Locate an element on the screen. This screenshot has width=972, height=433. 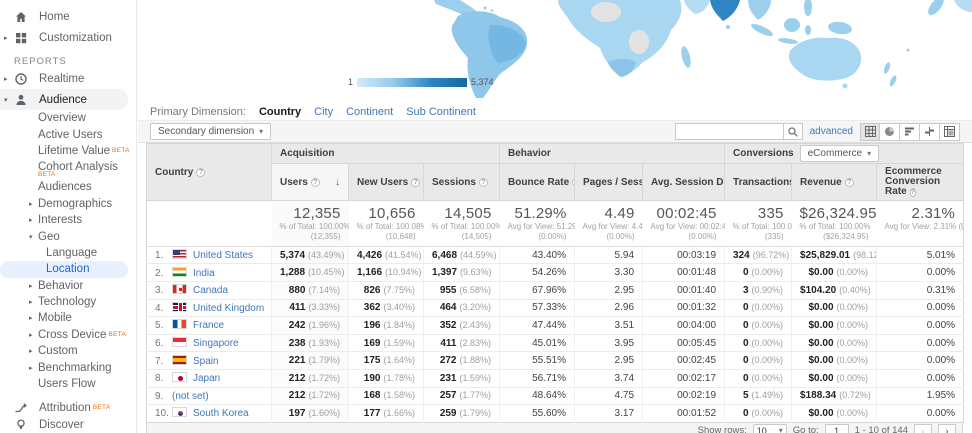
col-header-sessions: Sessions is located at coordinates (461, 182).